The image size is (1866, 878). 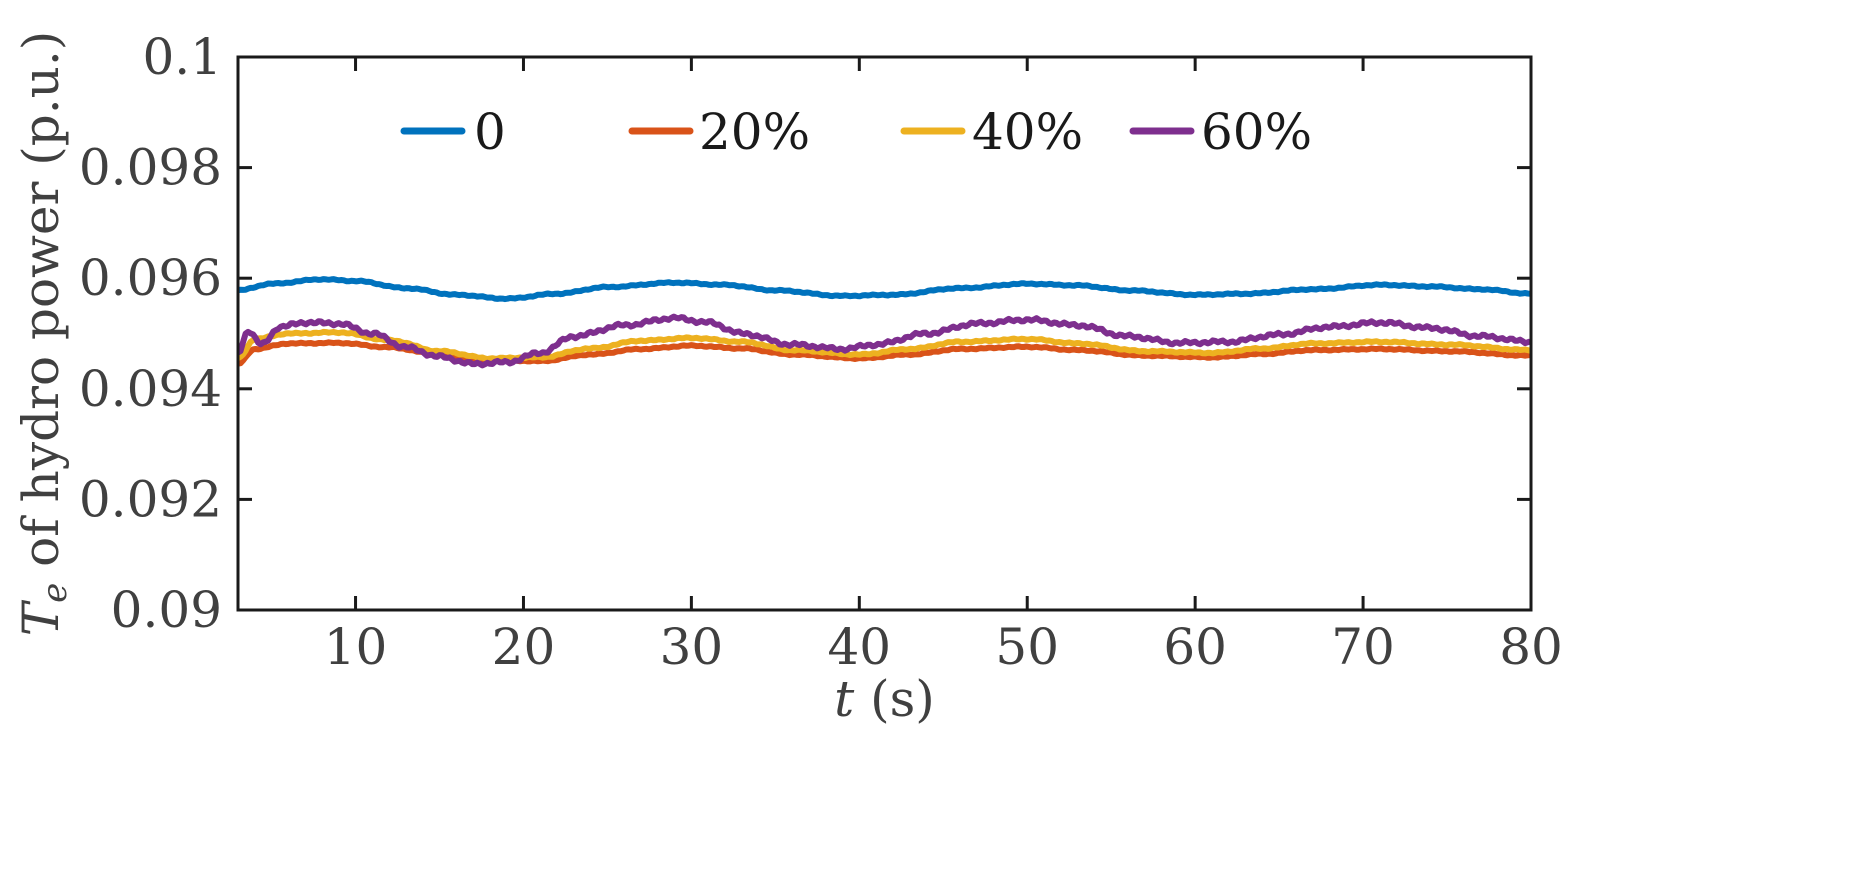 What do you see at coordinates (1531, 647) in the screenshot?
I see `x-tick-label: 80` at bounding box center [1531, 647].